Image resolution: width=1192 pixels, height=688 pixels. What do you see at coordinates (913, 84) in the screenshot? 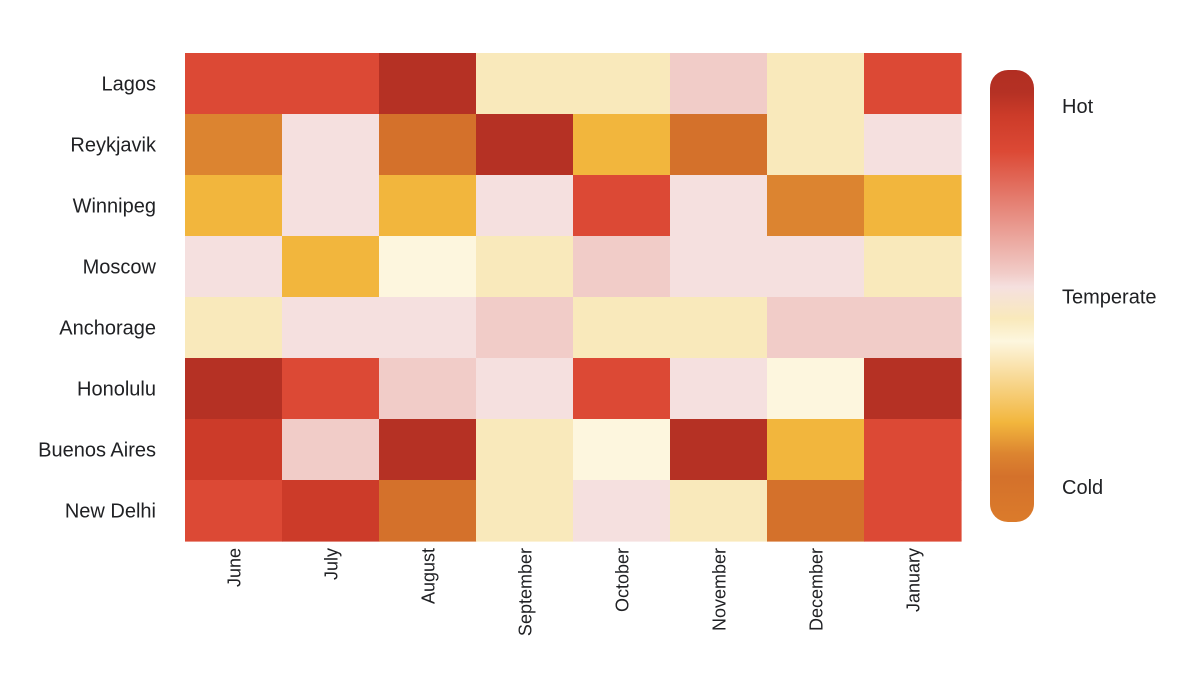
I see `heatmap-cell-lagos-january` at bounding box center [913, 84].